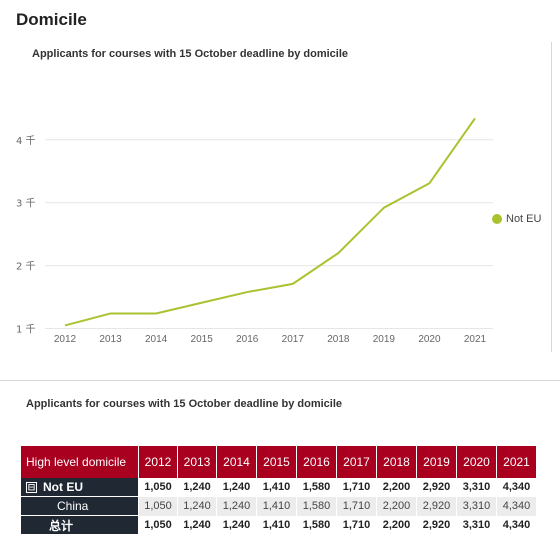  What do you see at coordinates (276, 462) in the screenshot?
I see `header-year: 2015` at bounding box center [276, 462].